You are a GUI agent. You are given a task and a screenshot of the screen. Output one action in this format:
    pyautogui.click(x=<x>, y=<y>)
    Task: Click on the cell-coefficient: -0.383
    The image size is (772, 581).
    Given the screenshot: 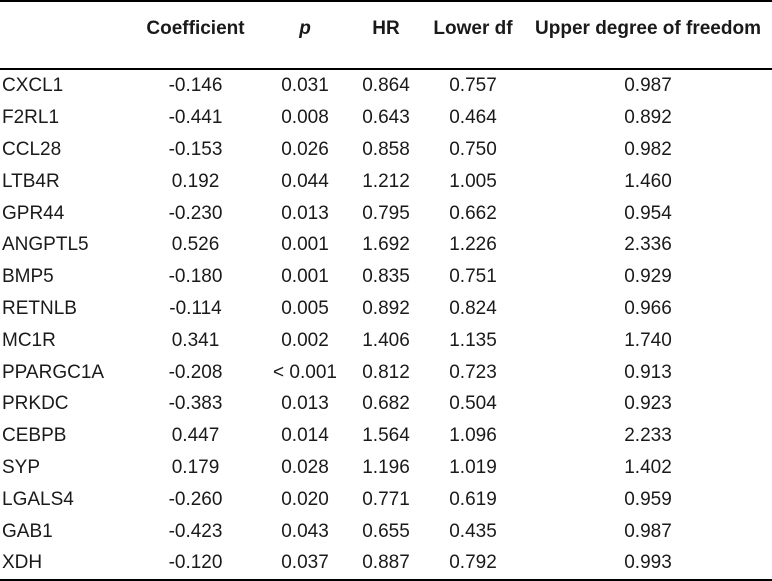 What is the action you would take?
    pyautogui.click(x=195, y=404)
    